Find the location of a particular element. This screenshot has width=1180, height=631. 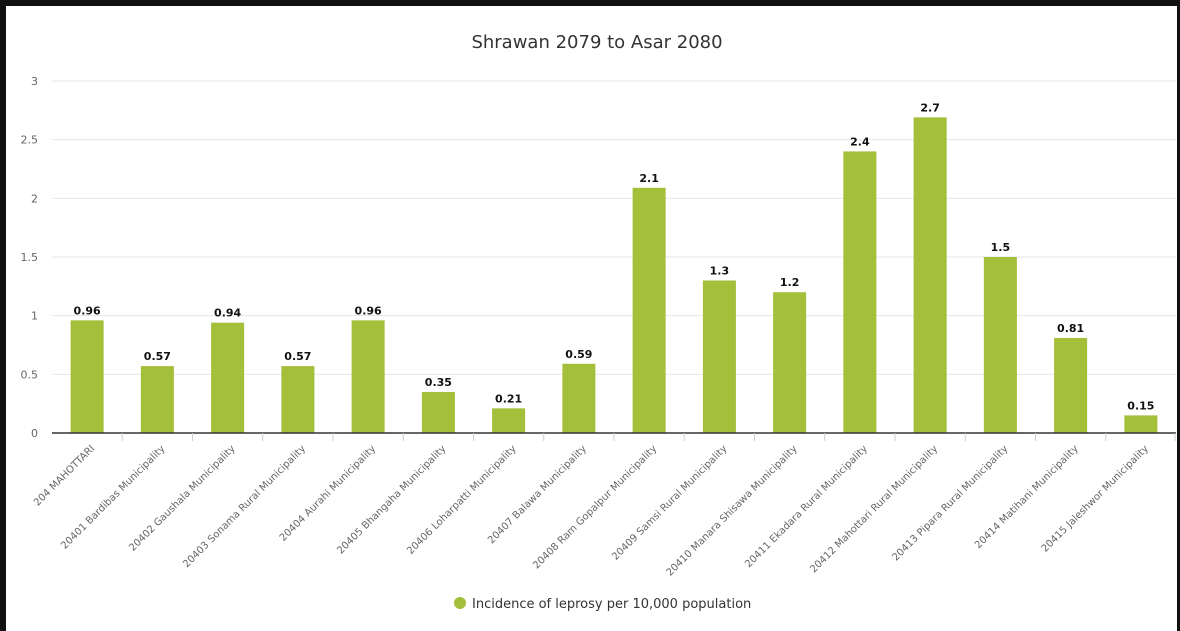

x-tick-label: 20412 Mahottari Rural Municipality is located at coordinates (874, 509).